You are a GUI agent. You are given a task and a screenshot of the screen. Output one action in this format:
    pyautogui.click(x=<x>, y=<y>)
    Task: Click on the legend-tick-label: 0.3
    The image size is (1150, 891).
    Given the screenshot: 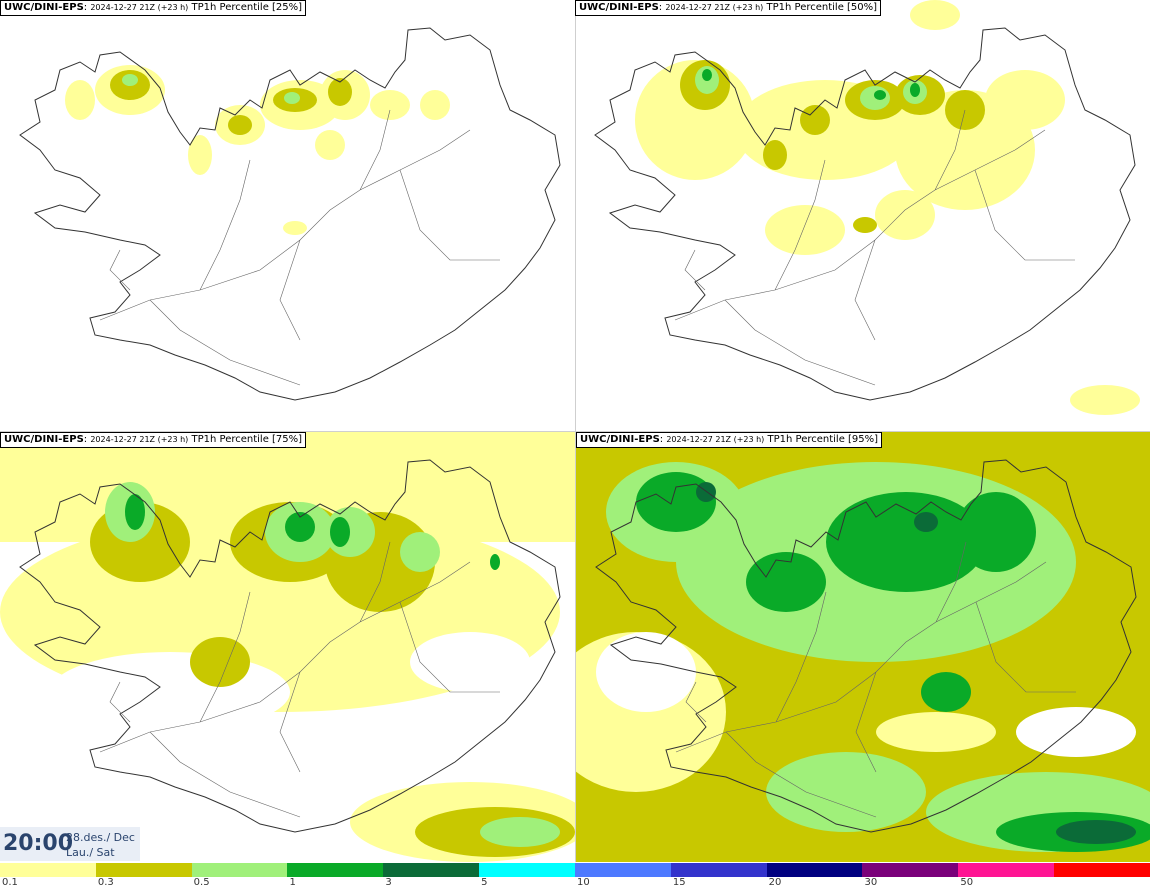 What is the action you would take?
    pyautogui.click(x=105, y=882)
    